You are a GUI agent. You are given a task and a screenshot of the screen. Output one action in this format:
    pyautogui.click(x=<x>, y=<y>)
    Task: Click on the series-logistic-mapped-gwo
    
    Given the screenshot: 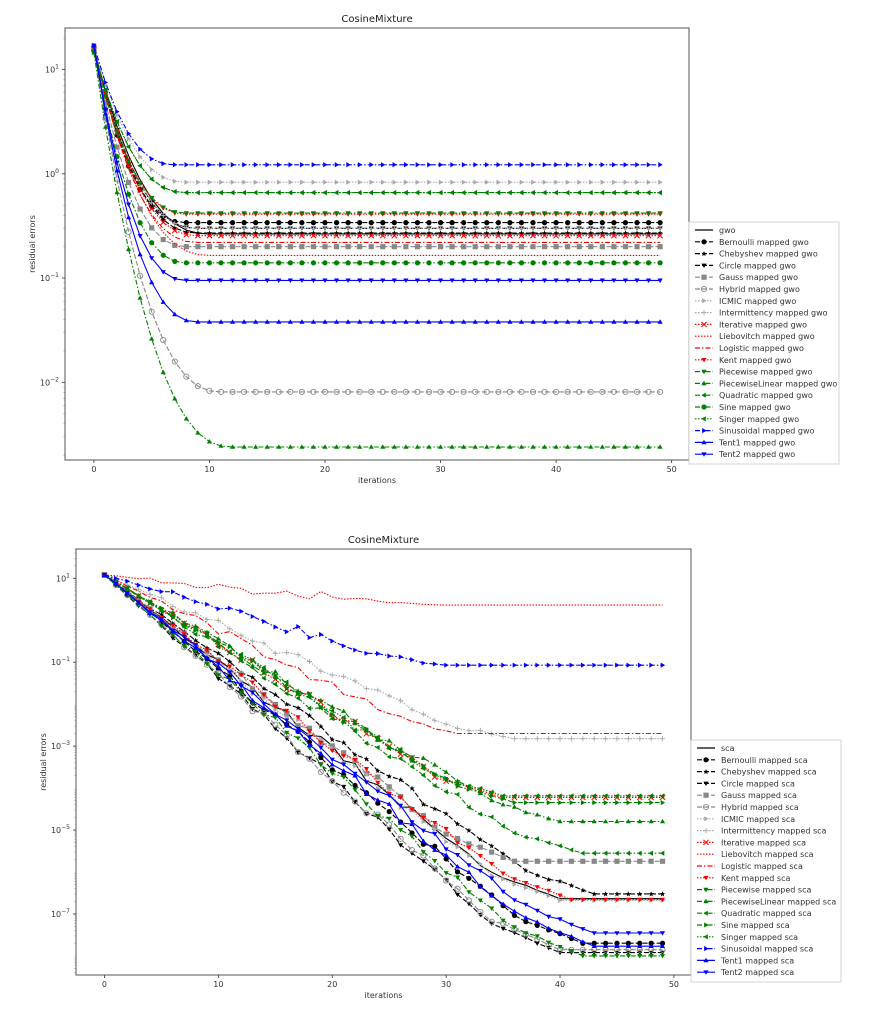 What is the action you would take?
    pyautogui.click(x=377, y=145)
    